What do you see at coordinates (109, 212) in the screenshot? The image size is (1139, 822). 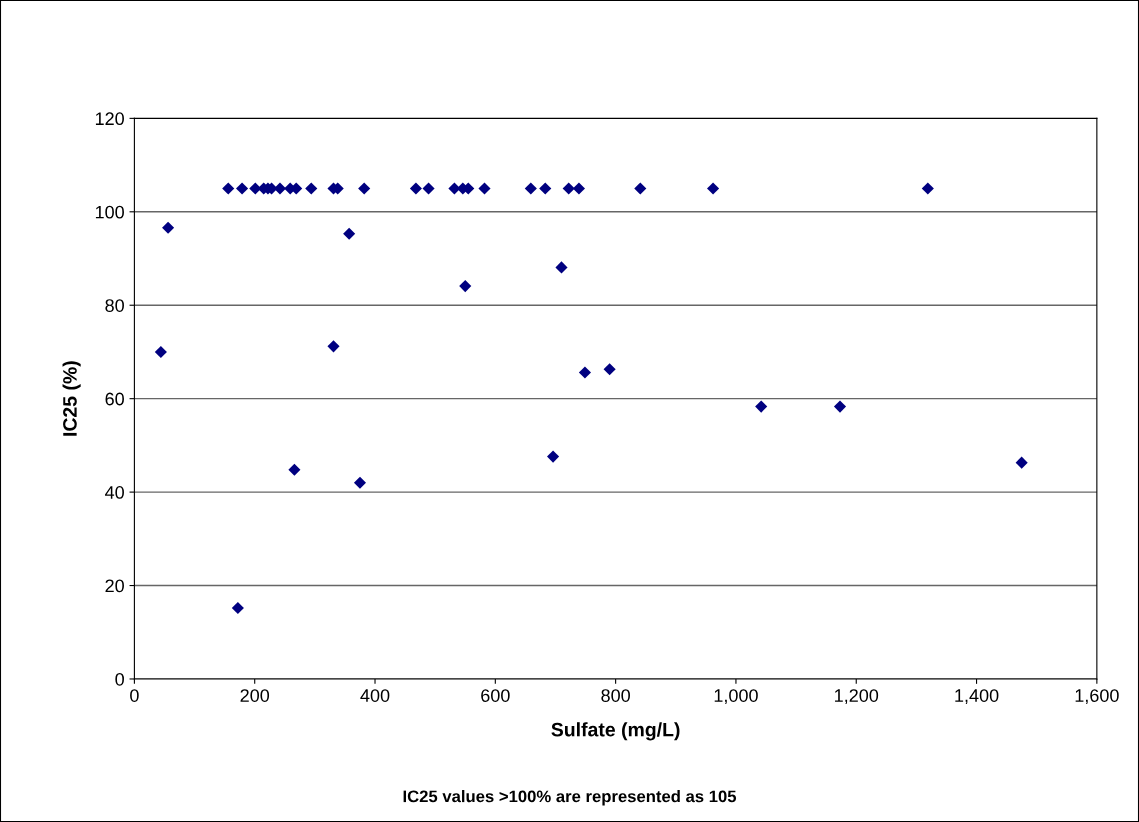 I see `y-tick-label: 100` at bounding box center [109, 212].